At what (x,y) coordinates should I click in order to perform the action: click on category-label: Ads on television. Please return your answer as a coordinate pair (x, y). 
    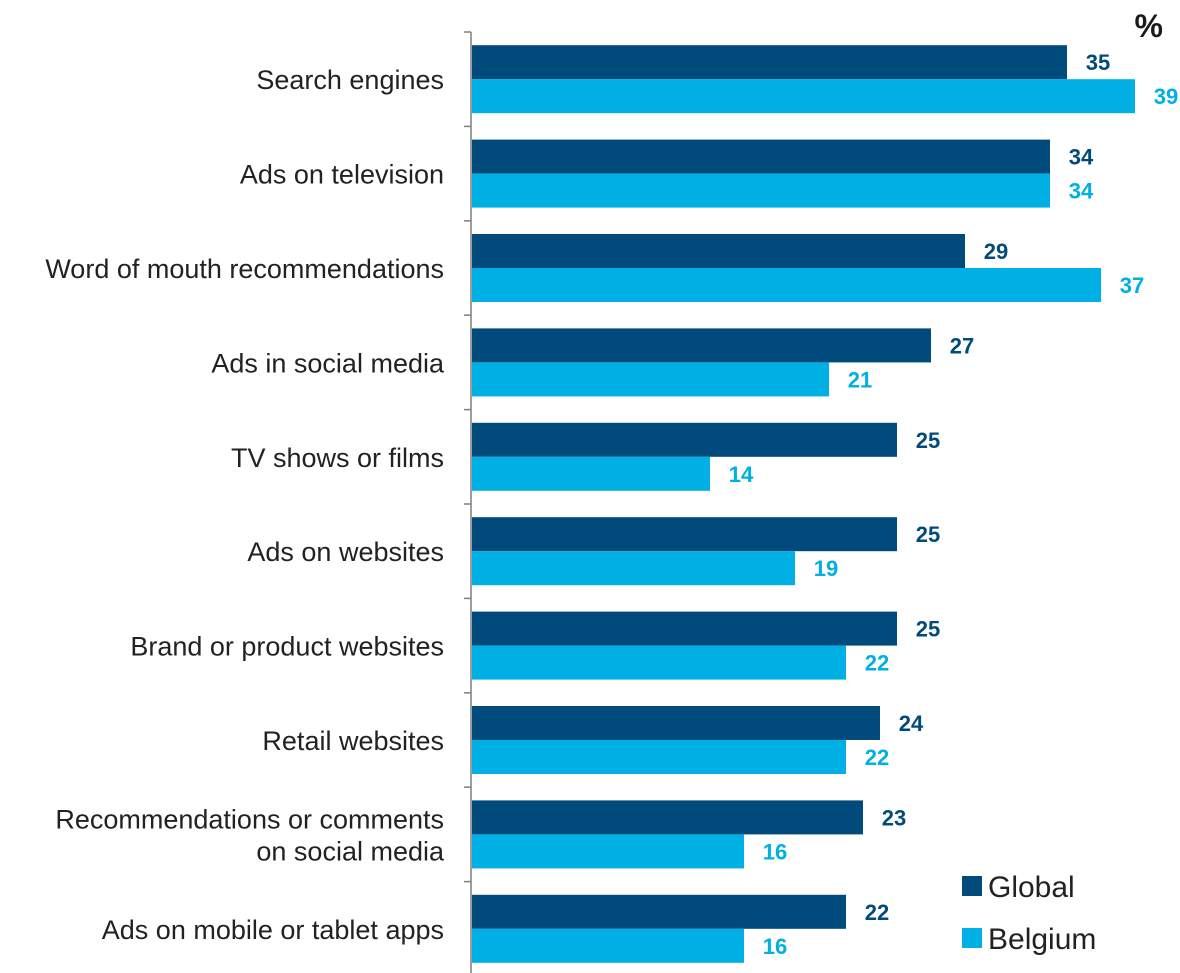
    Looking at the image, I should click on (342, 175).